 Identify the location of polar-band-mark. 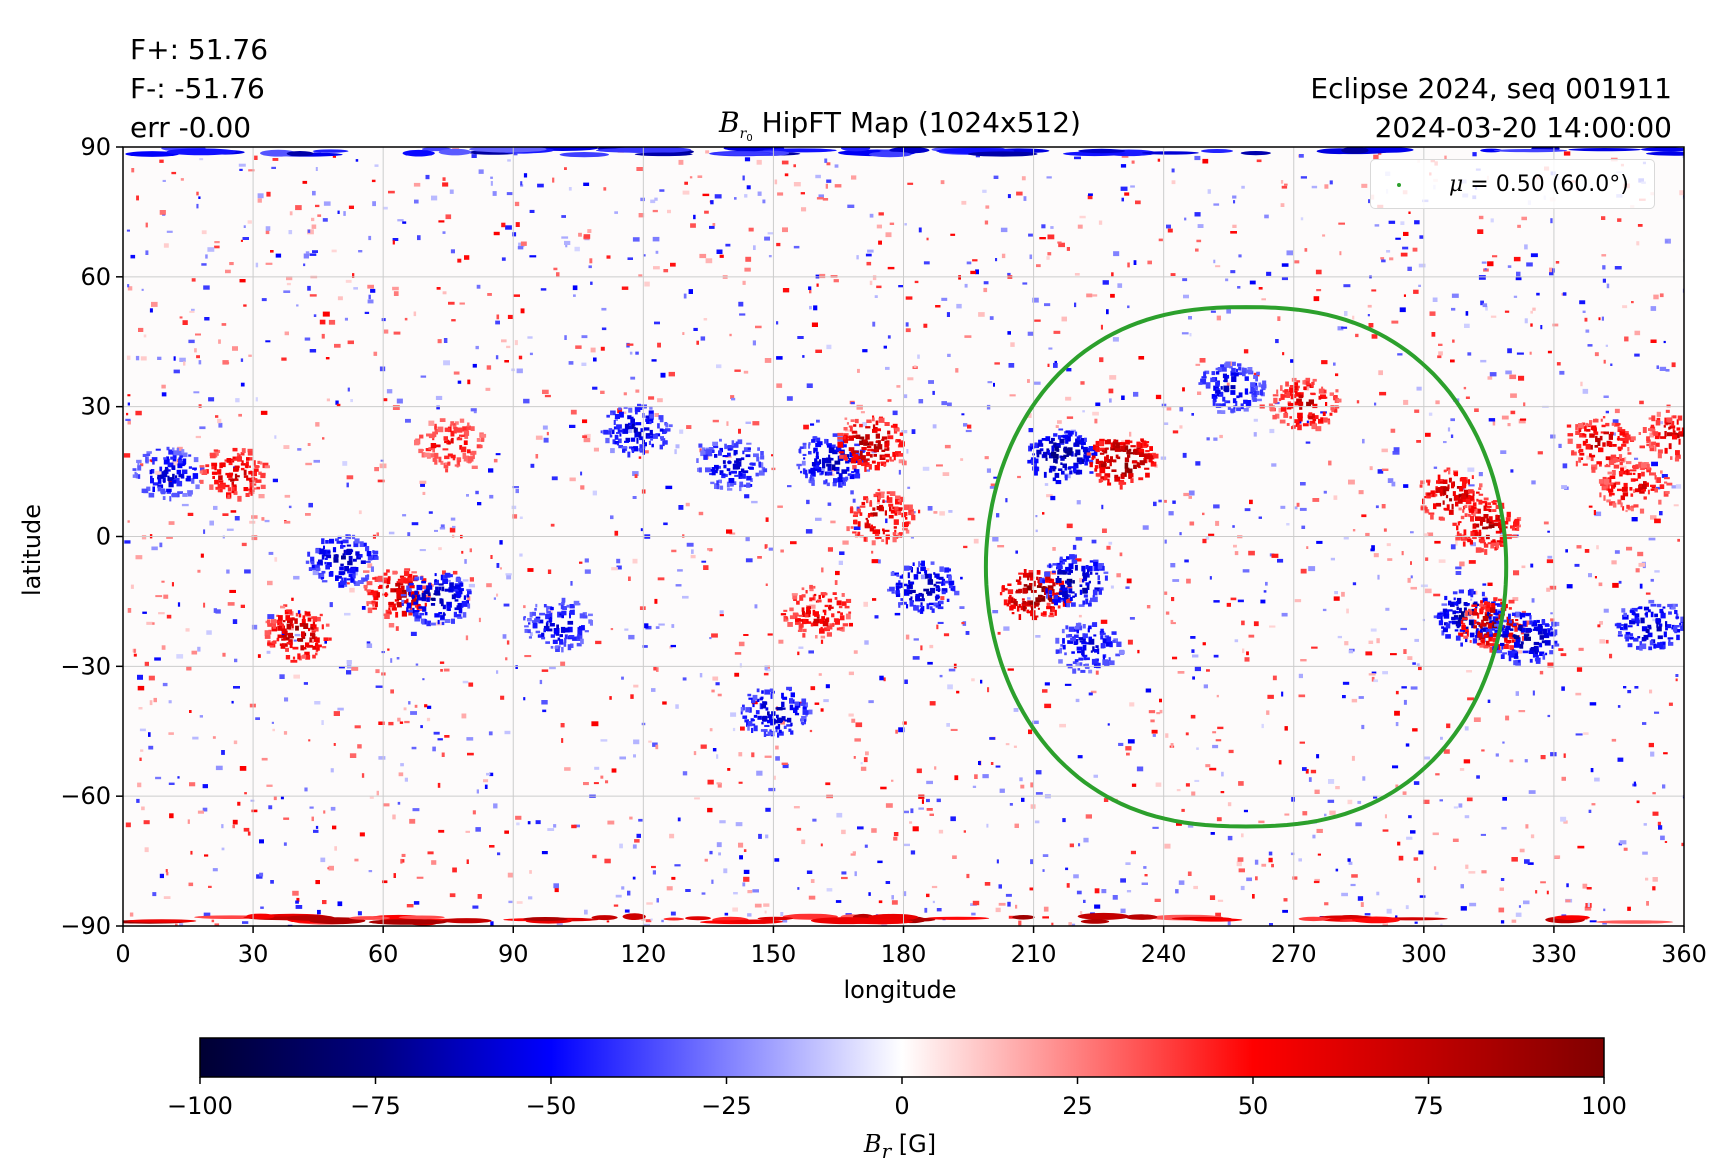
(1103, 916).